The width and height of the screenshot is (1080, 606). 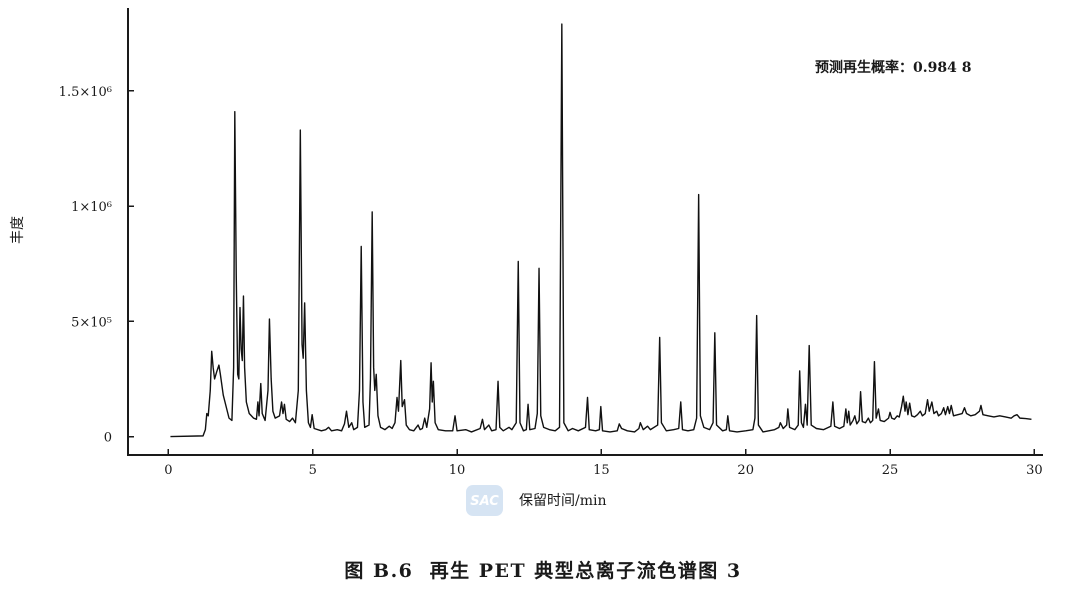 What do you see at coordinates (890, 470) in the screenshot?
I see `x-tick-label: 25` at bounding box center [890, 470].